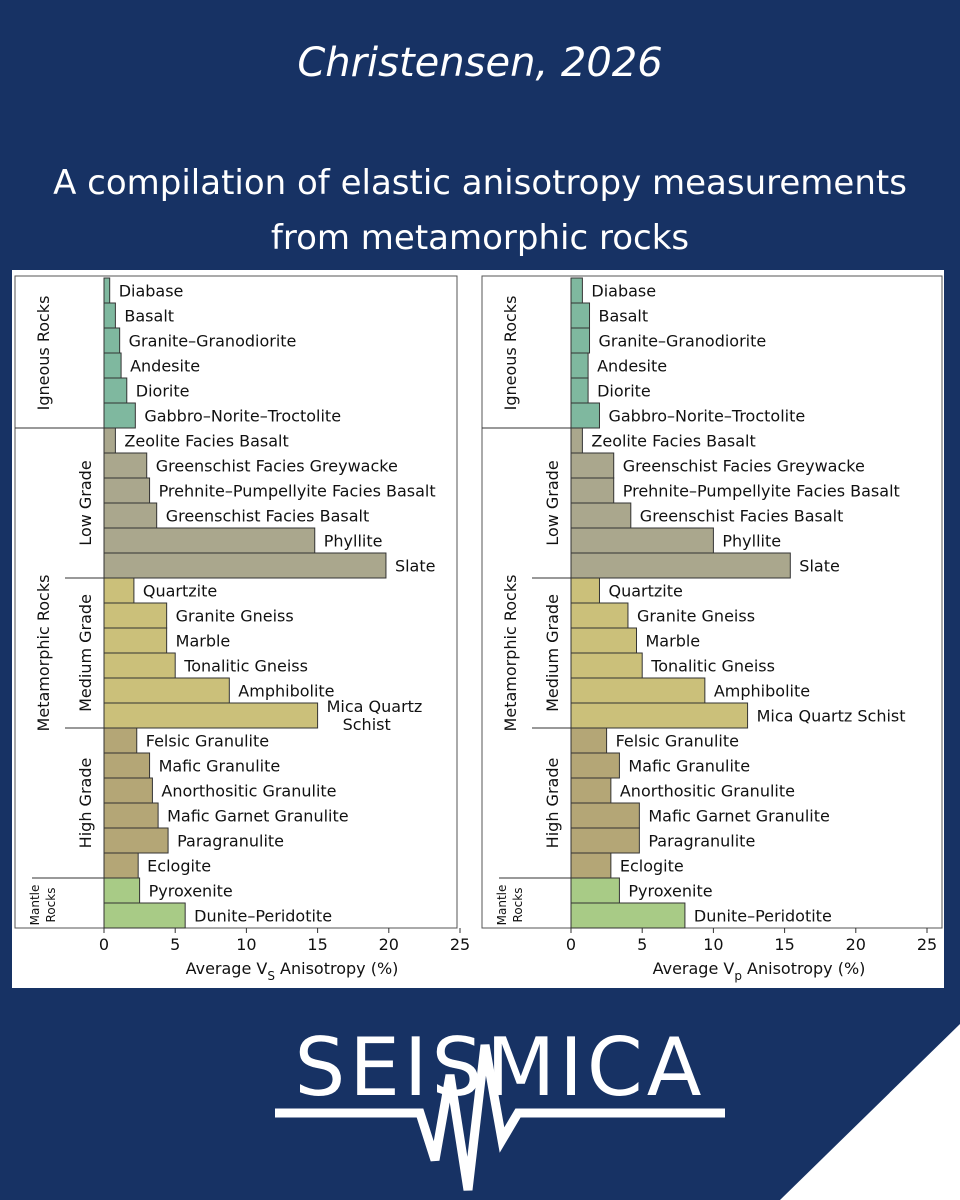 The height and width of the screenshot is (1200, 960). What do you see at coordinates (257, 816) in the screenshot?
I see `vs-bar-label: Mafic Garnet Granulite` at bounding box center [257, 816].